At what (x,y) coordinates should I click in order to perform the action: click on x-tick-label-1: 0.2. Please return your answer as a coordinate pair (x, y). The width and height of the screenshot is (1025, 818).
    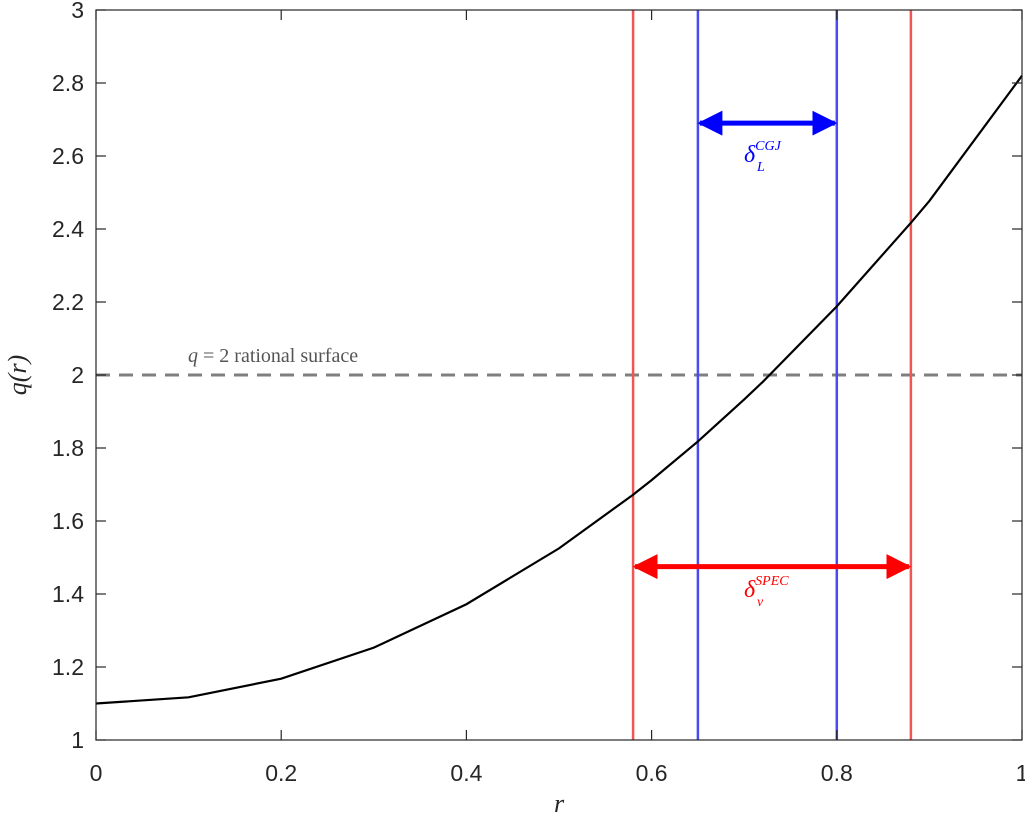
    Looking at the image, I should click on (281, 773).